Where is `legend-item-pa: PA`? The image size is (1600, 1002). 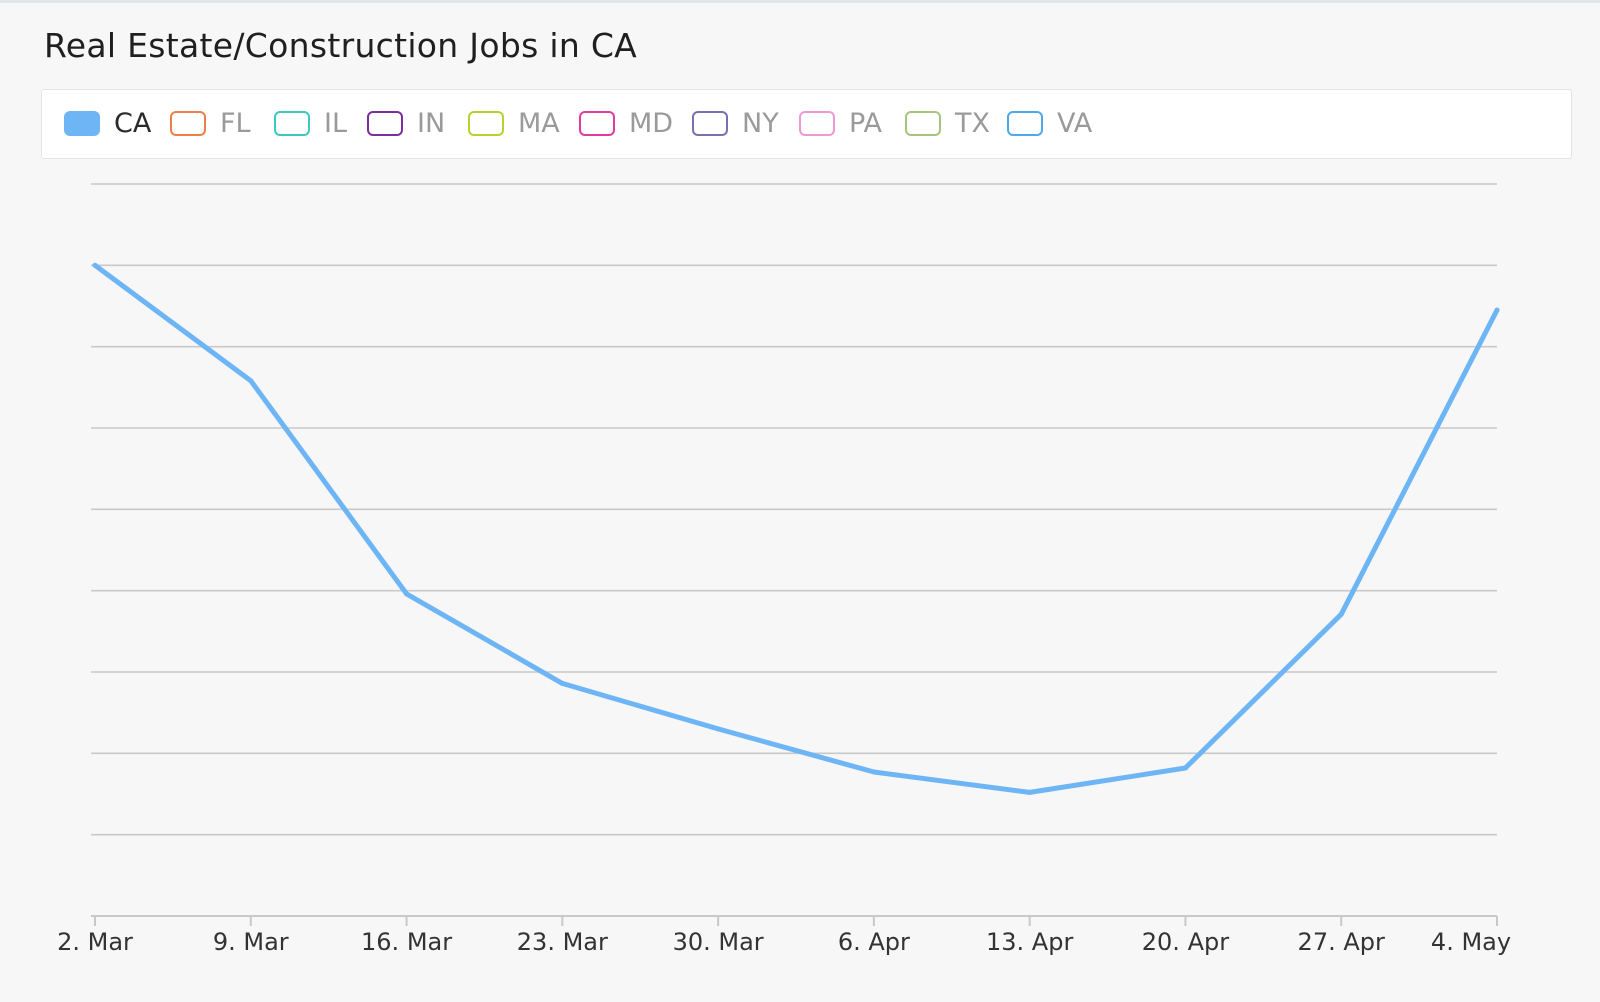 legend-item-pa: PA is located at coordinates (840, 123).